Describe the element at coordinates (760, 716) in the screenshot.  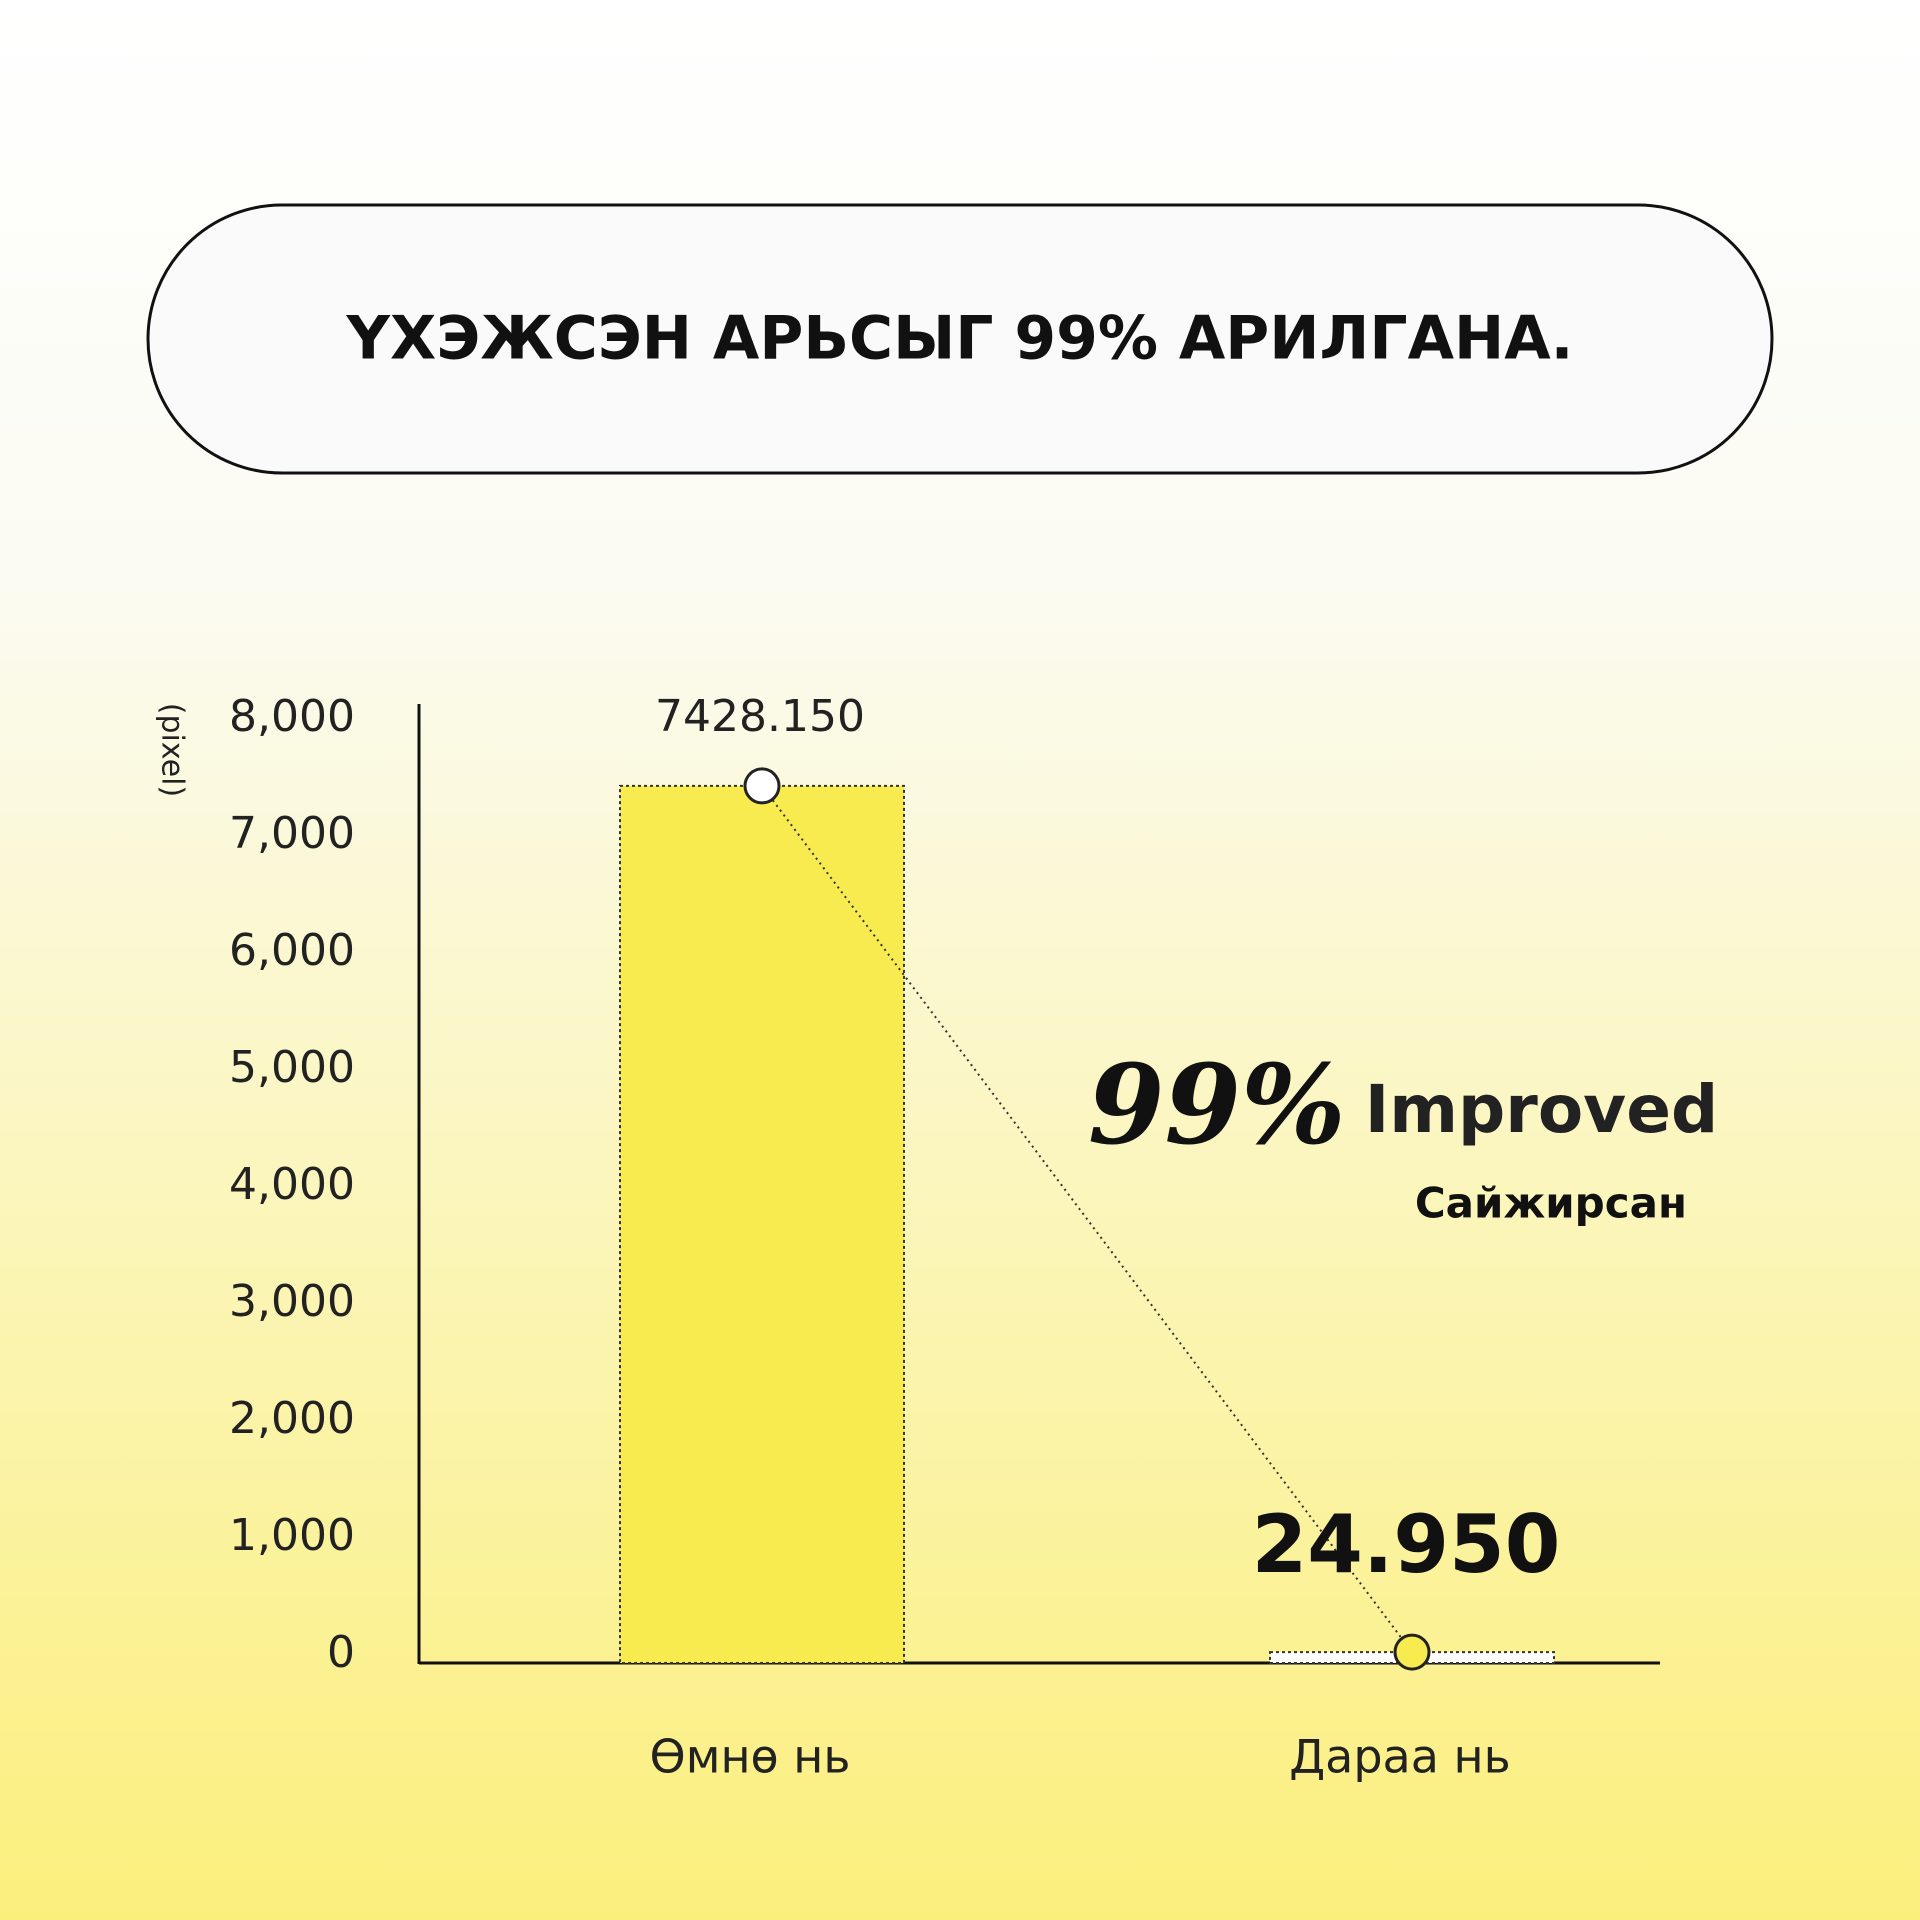
I see `value-label: 7428.150` at that location.